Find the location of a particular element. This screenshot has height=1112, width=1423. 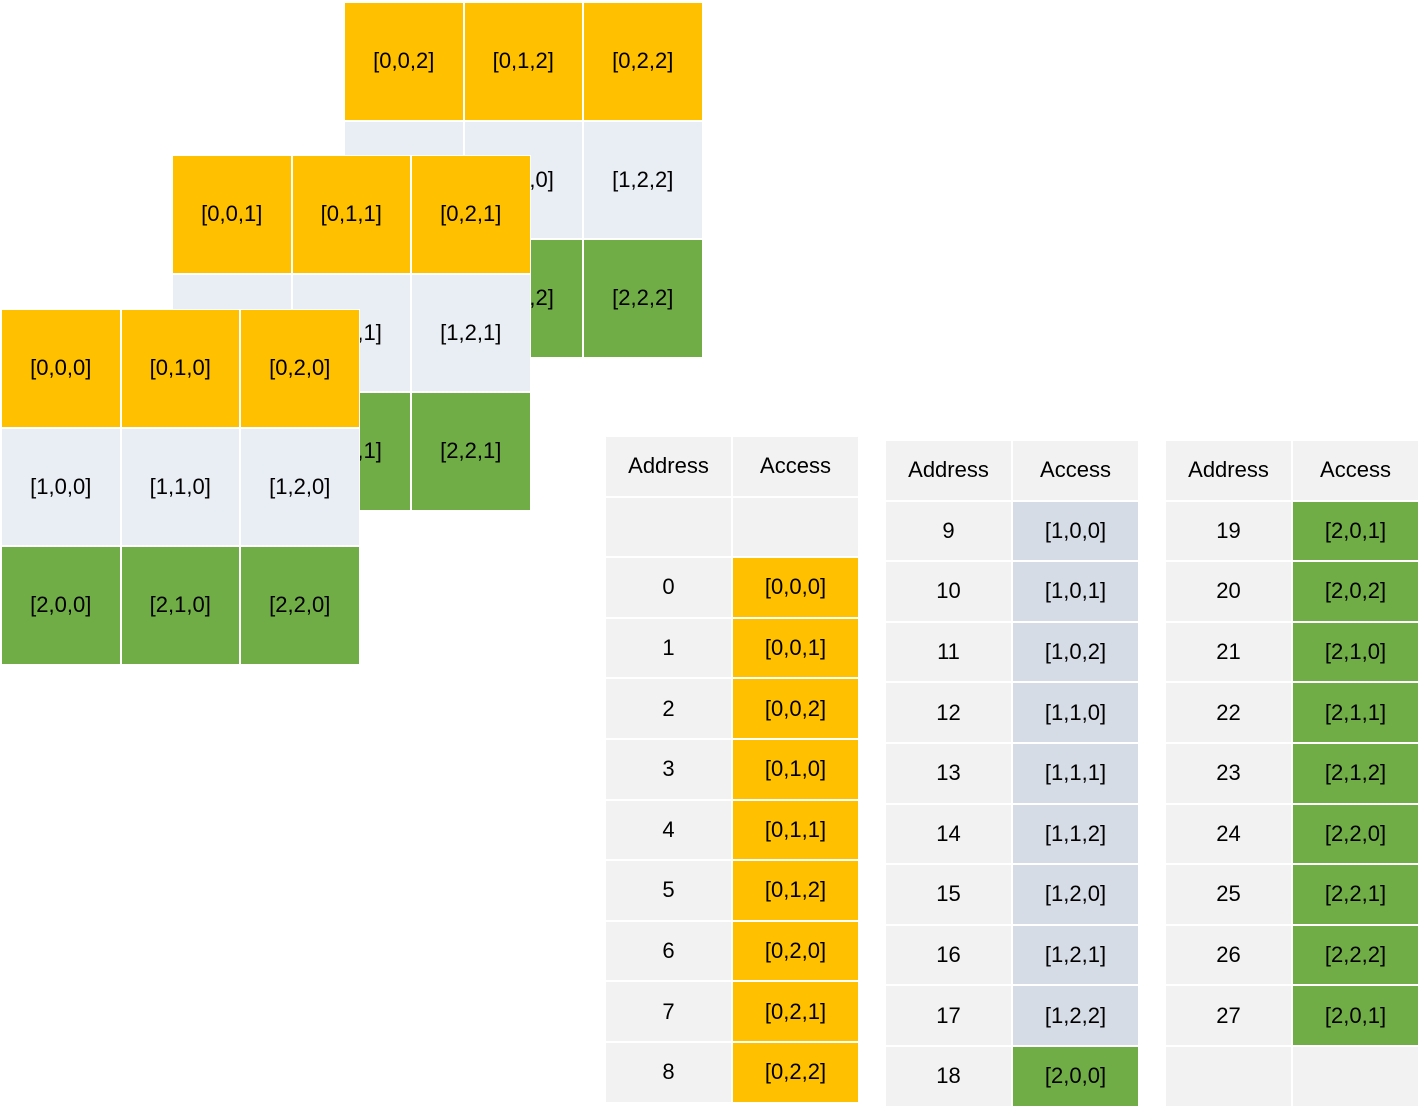

address-cell: 11 is located at coordinates (948, 652).